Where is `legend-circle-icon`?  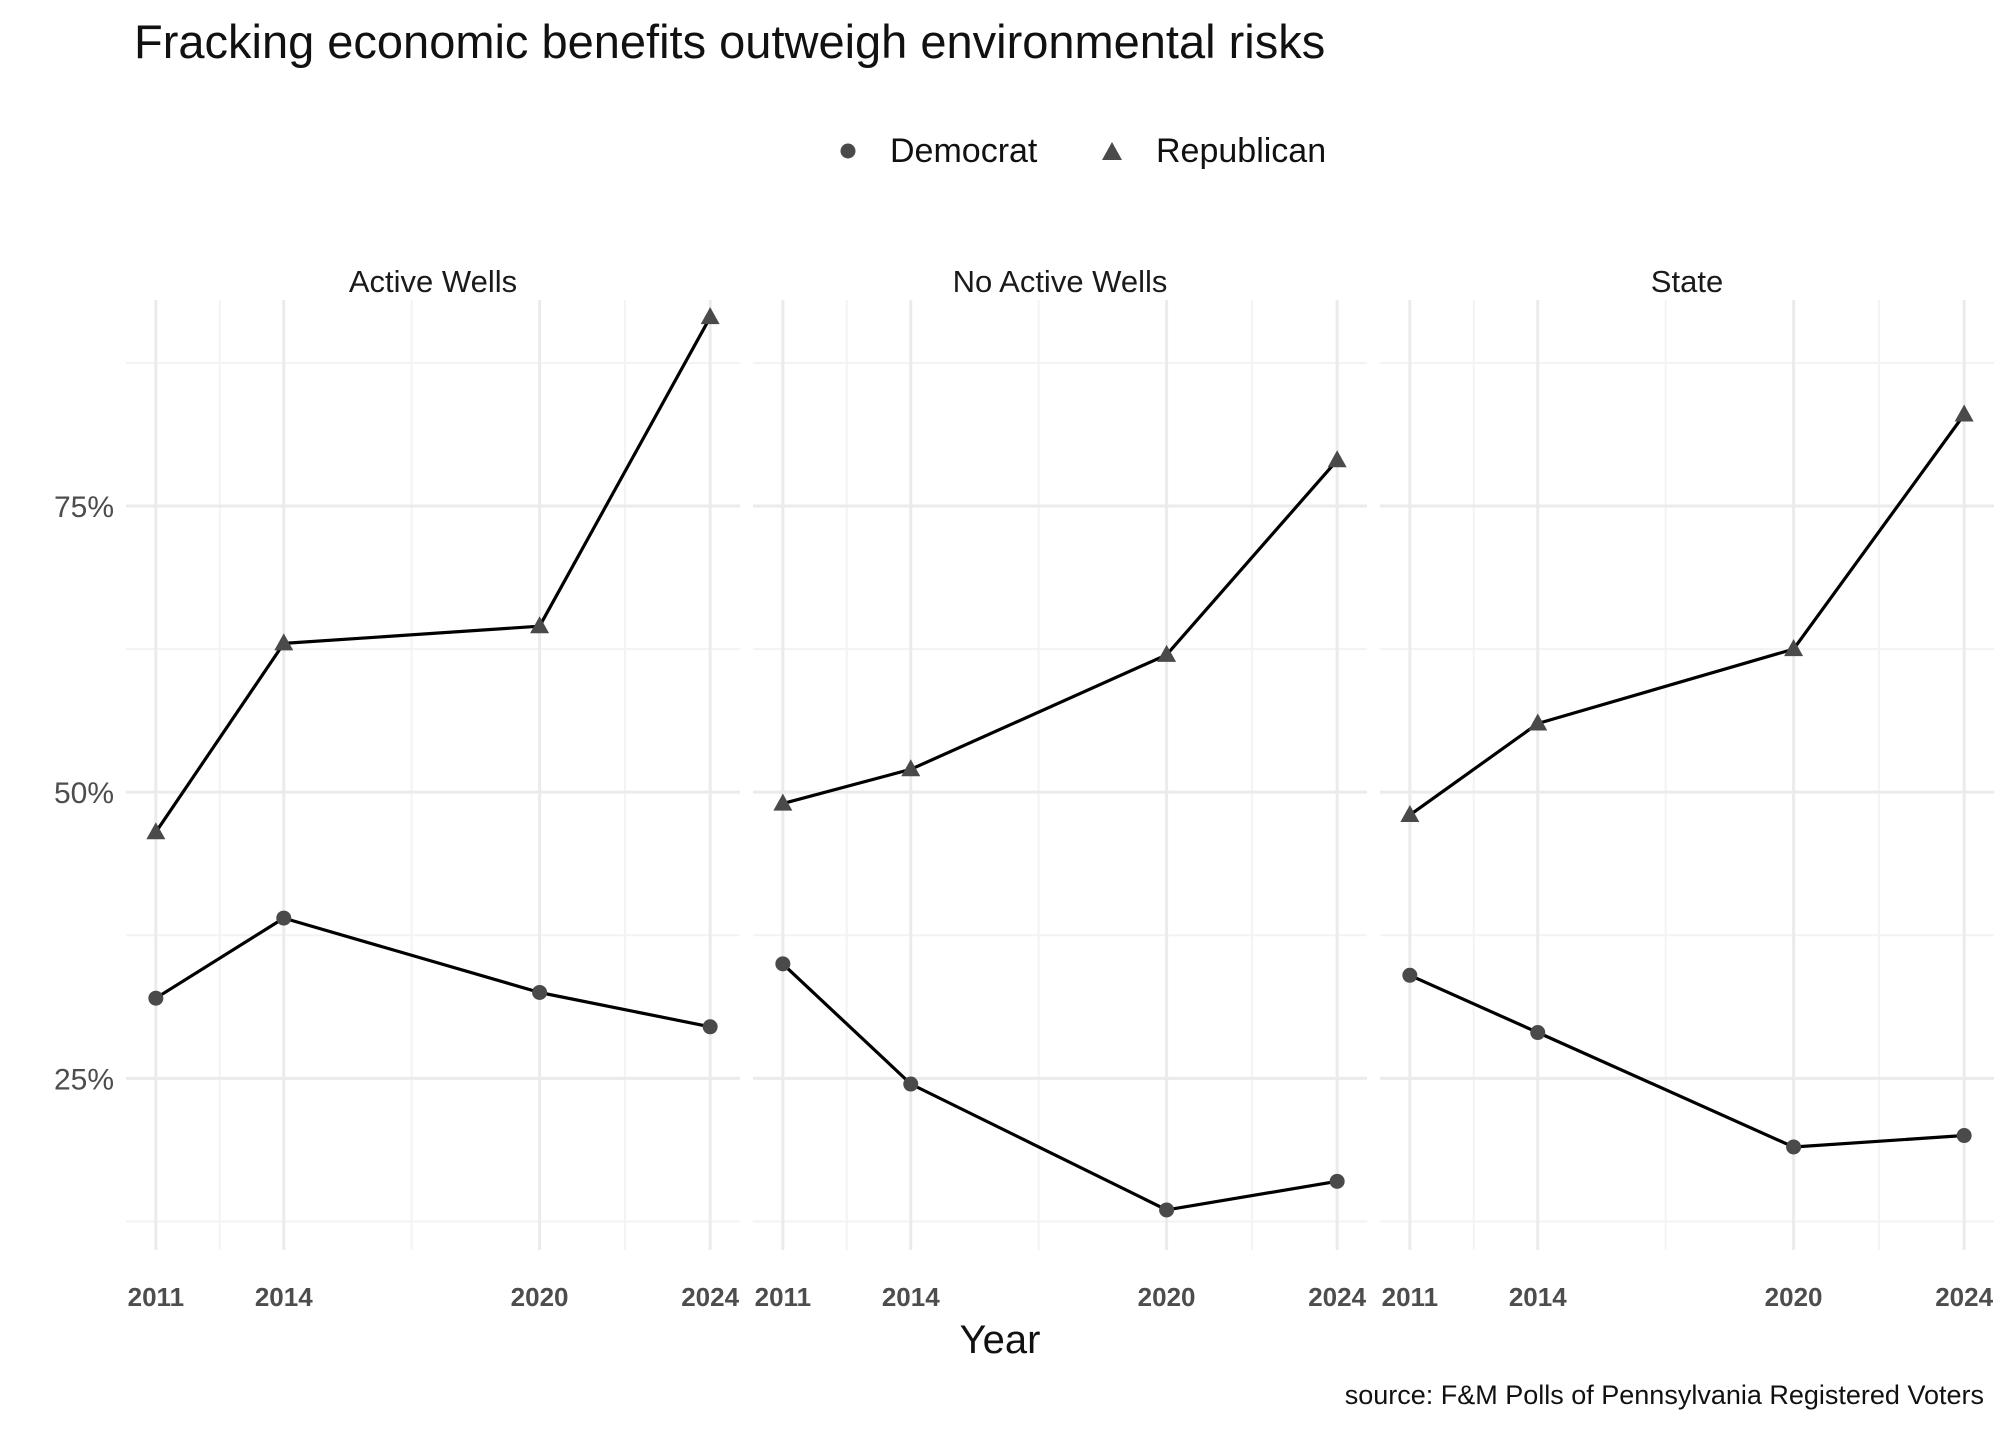 legend-circle-icon is located at coordinates (848, 151).